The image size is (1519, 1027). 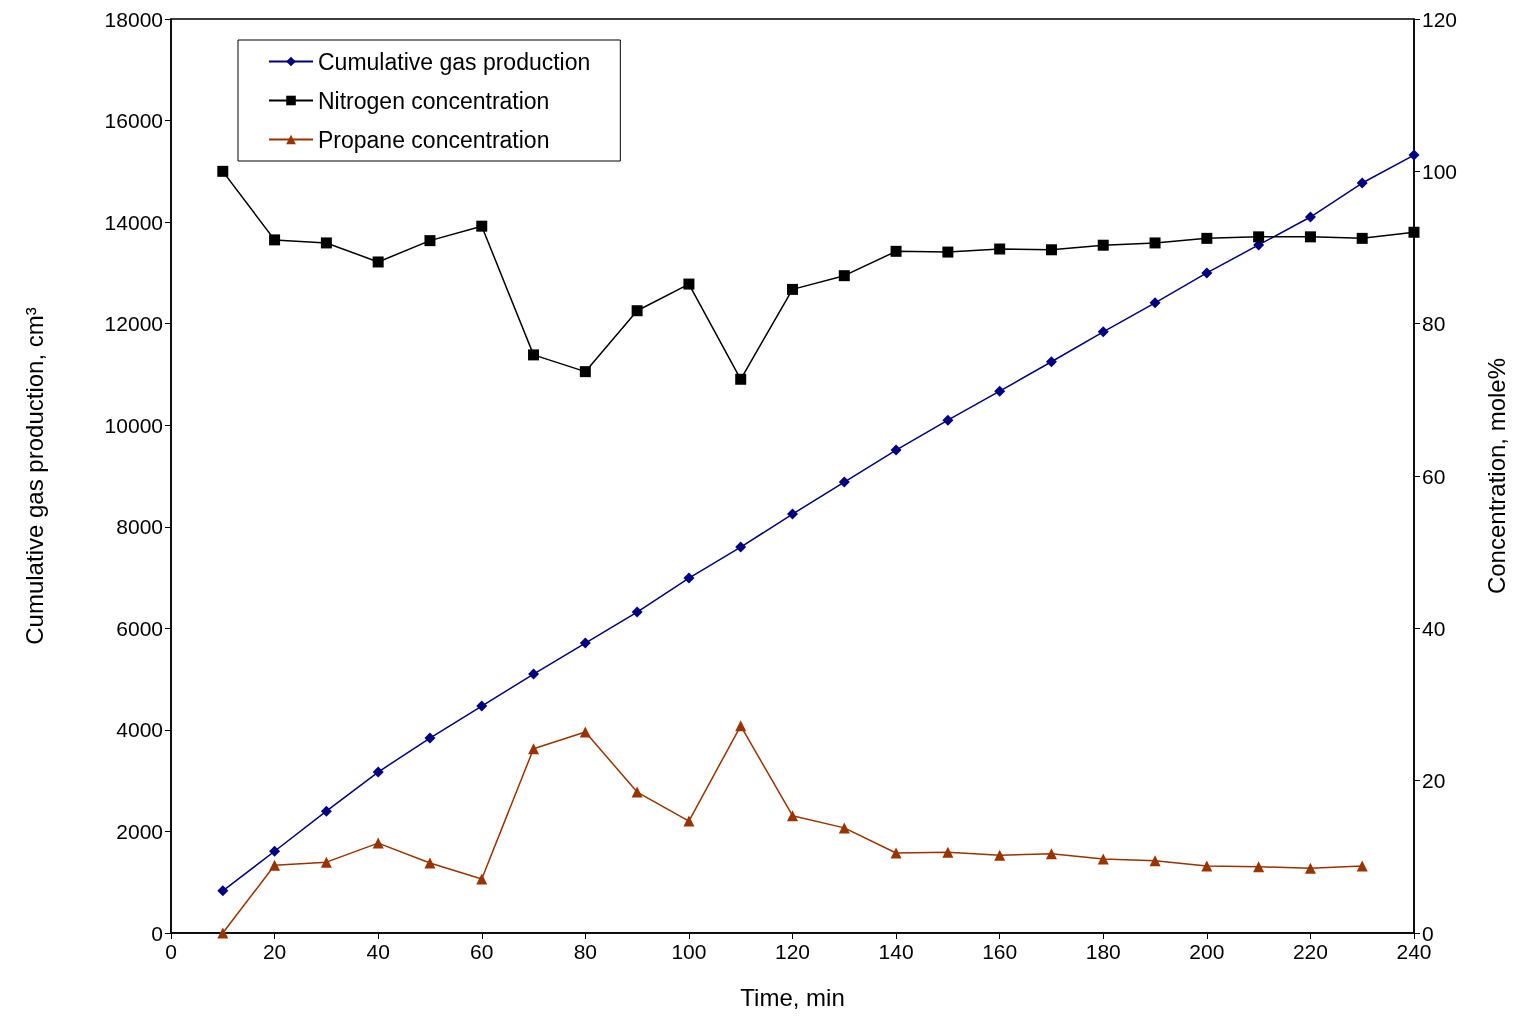 I want to click on y-tick-label: 6000, so click(x=139, y=628).